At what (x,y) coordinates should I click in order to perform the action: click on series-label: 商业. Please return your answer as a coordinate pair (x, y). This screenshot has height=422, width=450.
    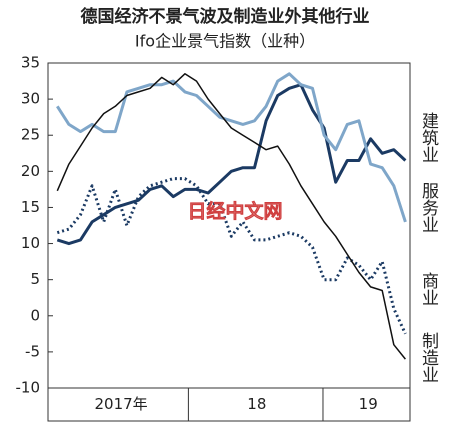
    Looking at the image, I should click on (428, 289).